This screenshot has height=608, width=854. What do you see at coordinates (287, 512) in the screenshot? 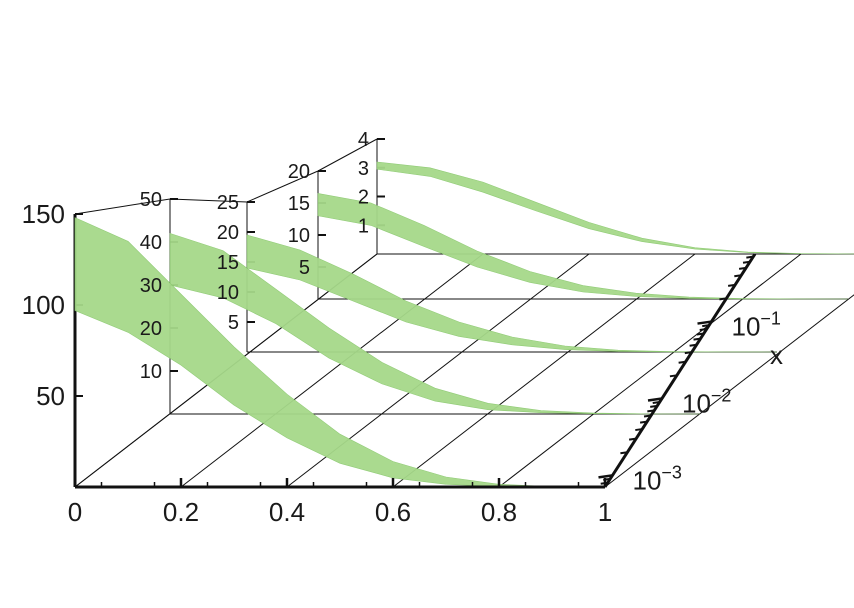
I see `x-tick-label: 0.4` at bounding box center [287, 512].